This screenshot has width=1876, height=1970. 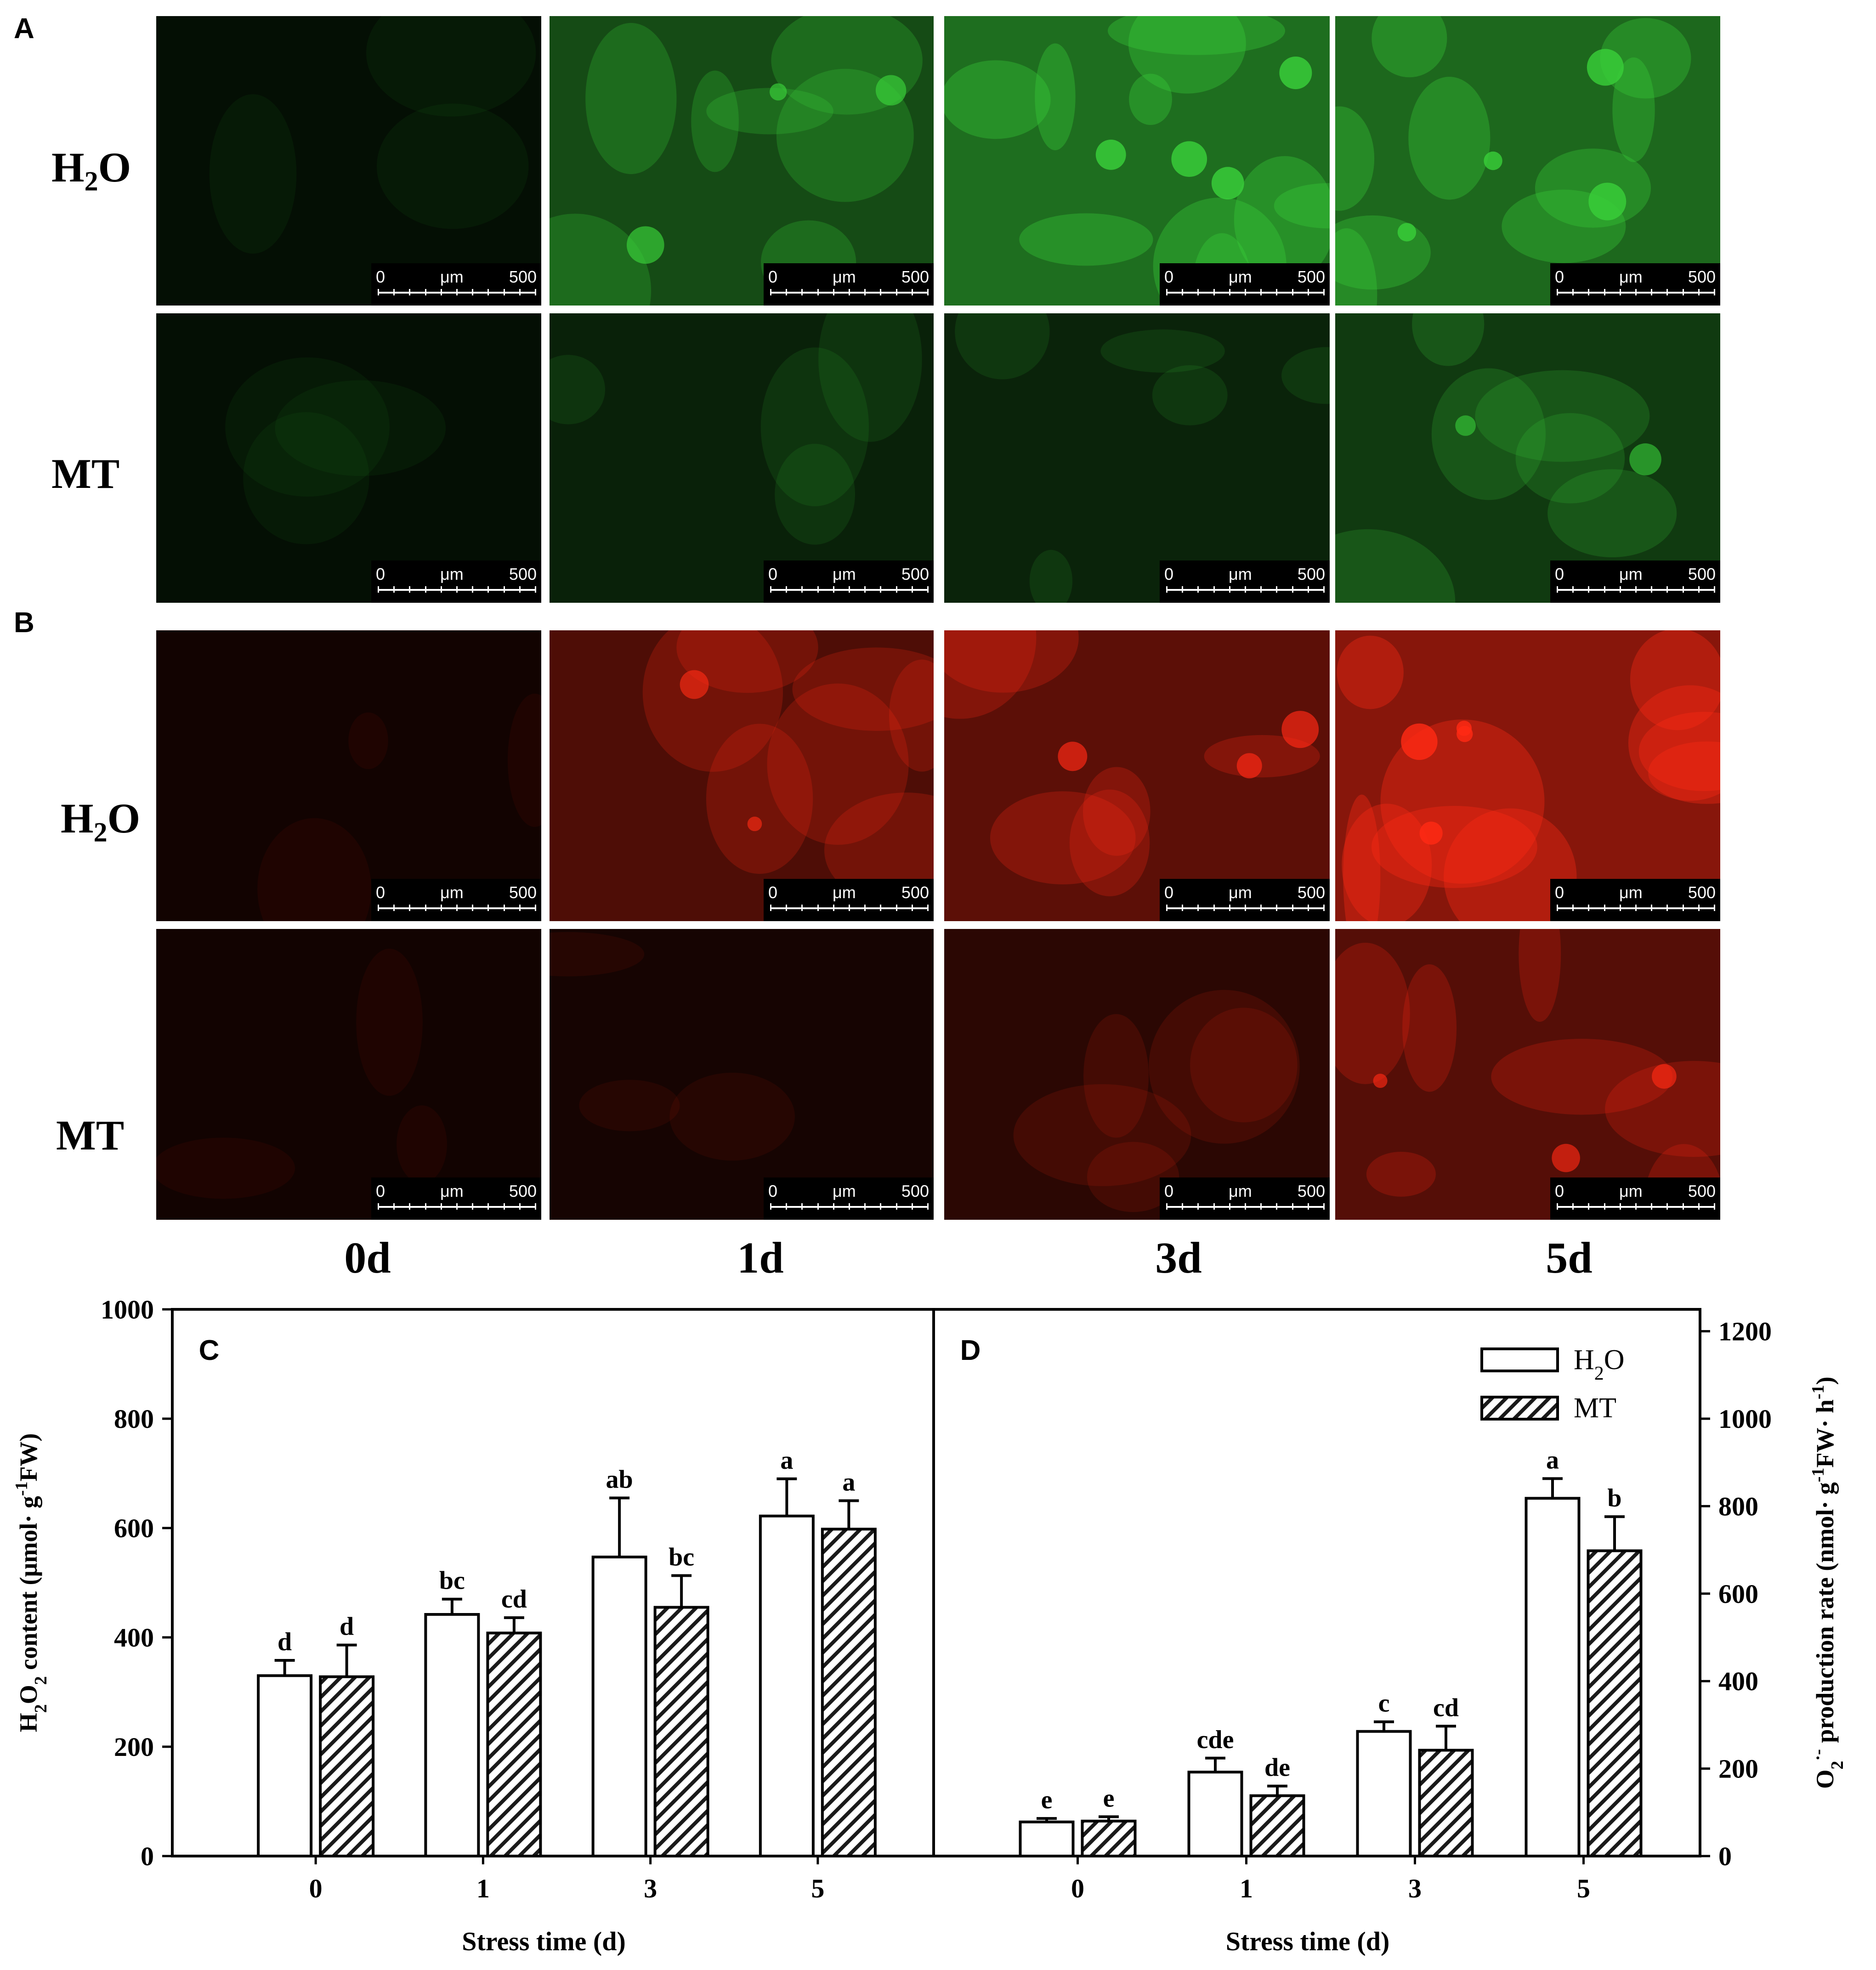 I want to click on day-label-5: 5d, so click(x=1569, y=1258).